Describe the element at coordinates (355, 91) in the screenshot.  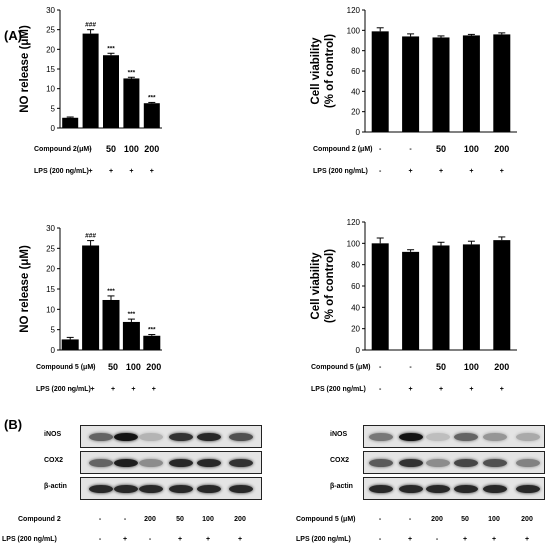
I see `y-tick-label: 40` at that location.